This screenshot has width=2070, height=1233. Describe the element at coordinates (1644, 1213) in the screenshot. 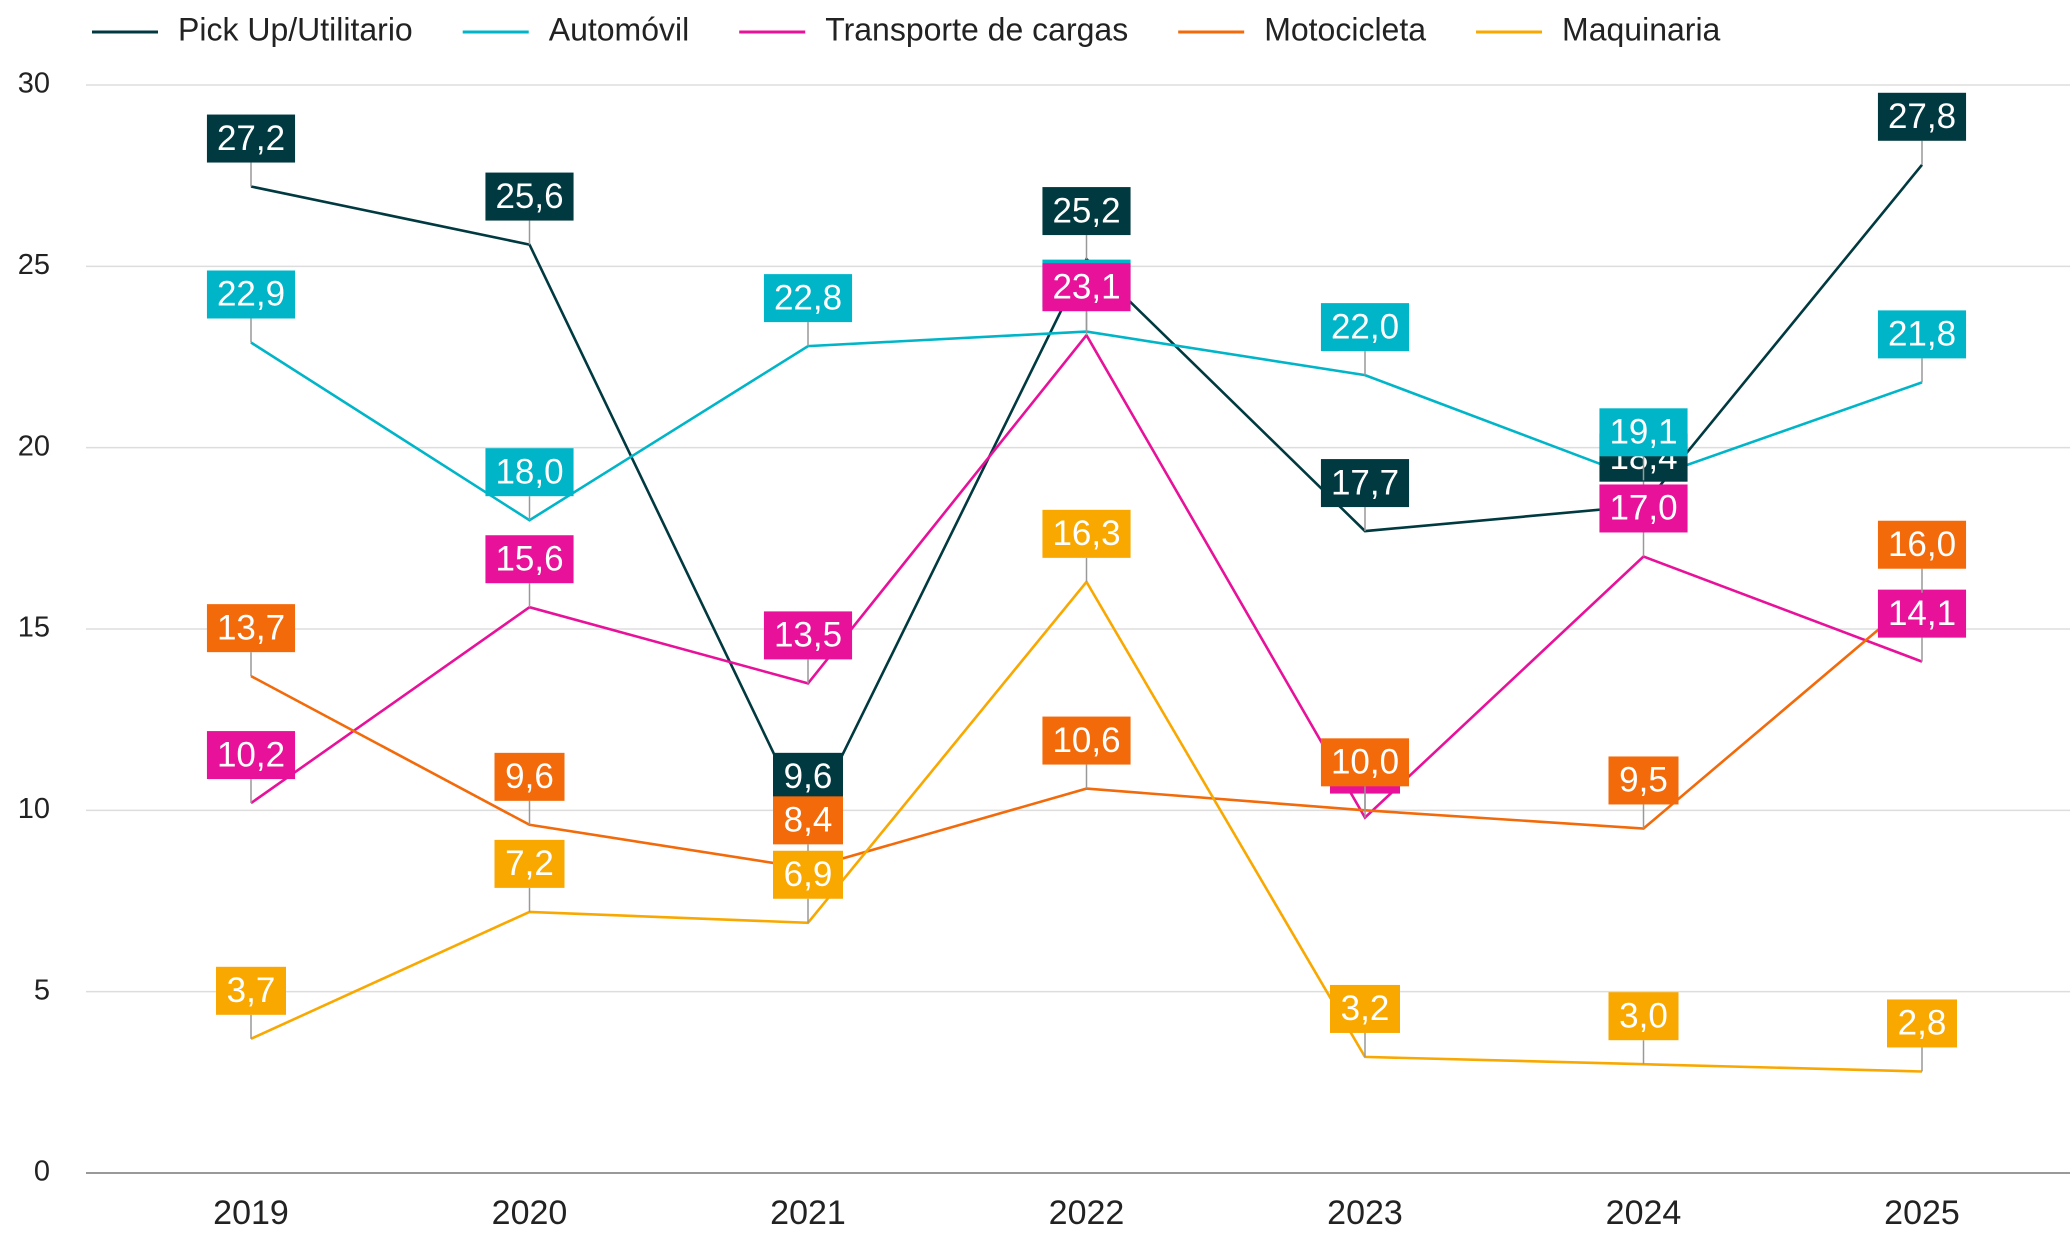

I see `x-tick-label: 2024` at that location.